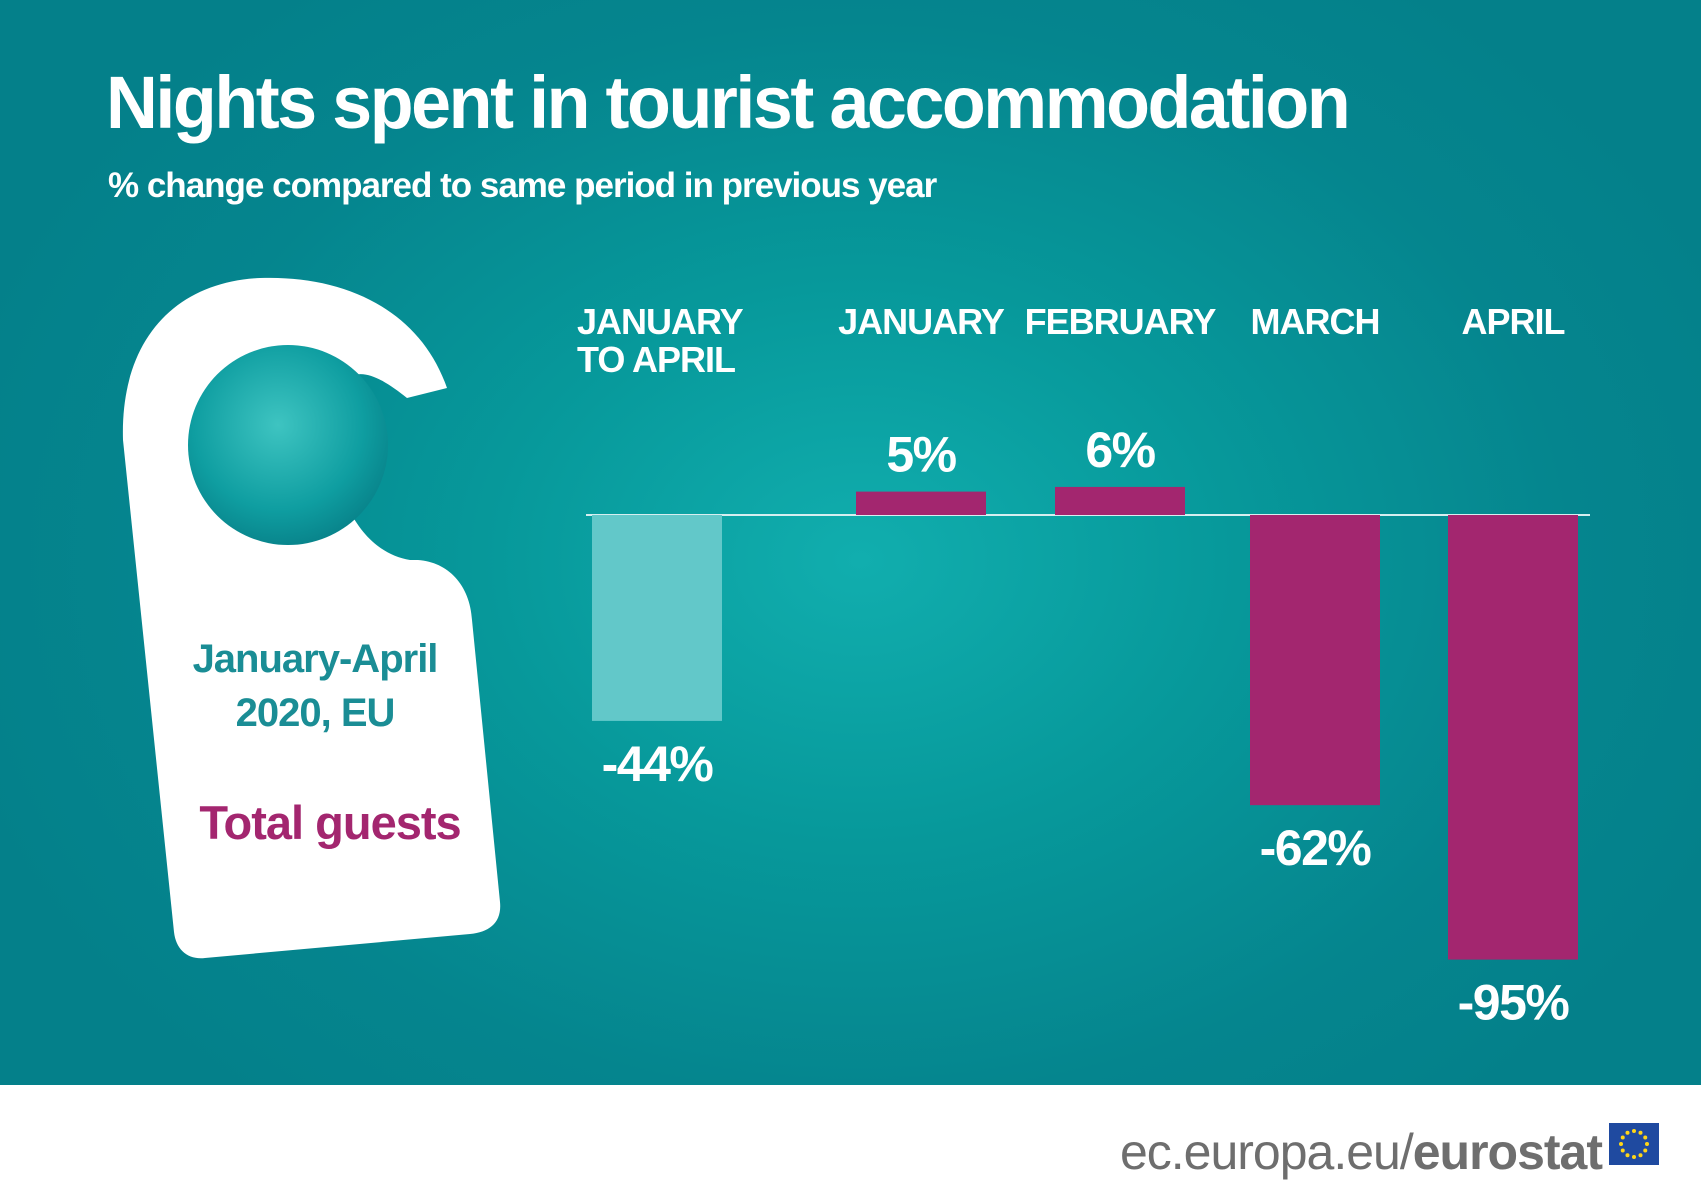 The image size is (1701, 1202). What do you see at coordinates (921, 455) in the screenshot?
I see `value-label-1: 5%` at bounding box center [921, 455].